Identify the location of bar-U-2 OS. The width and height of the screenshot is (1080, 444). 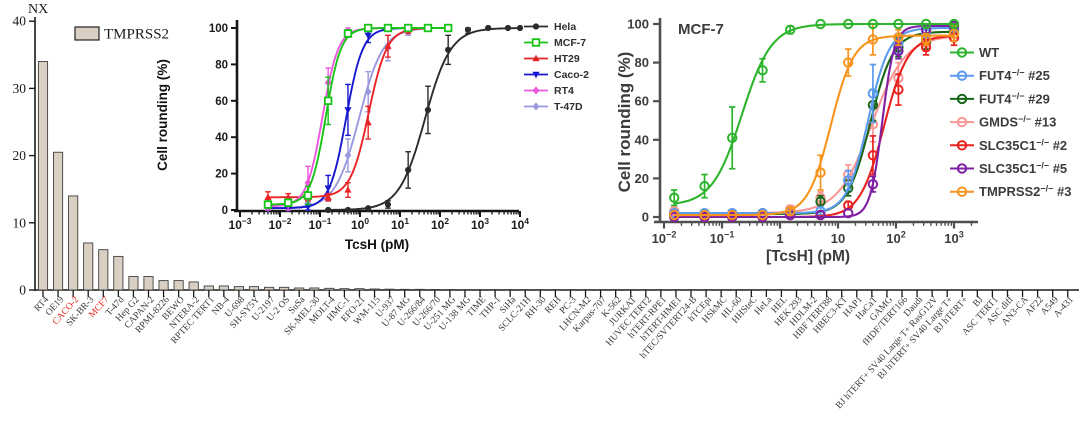
(284, 288).